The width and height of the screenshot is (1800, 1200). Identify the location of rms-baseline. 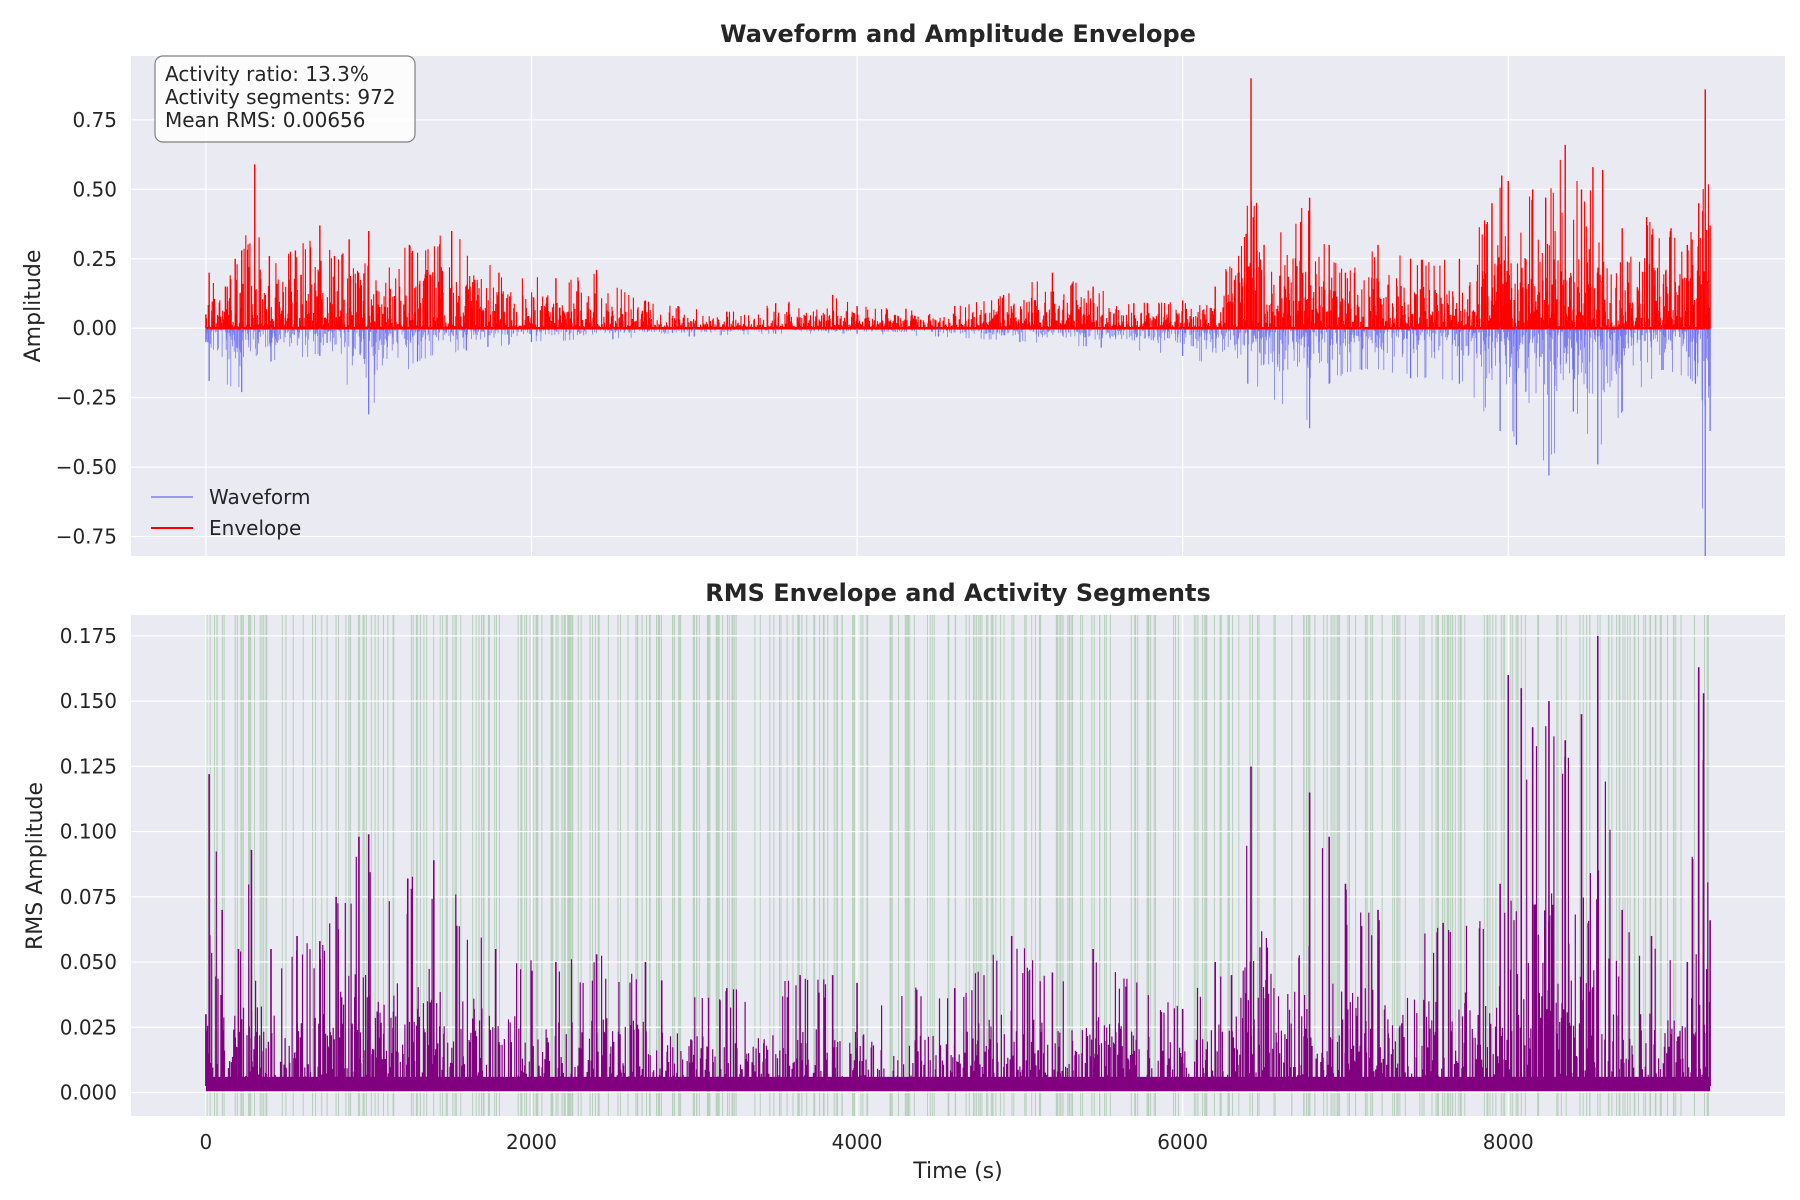
(958, 1084).